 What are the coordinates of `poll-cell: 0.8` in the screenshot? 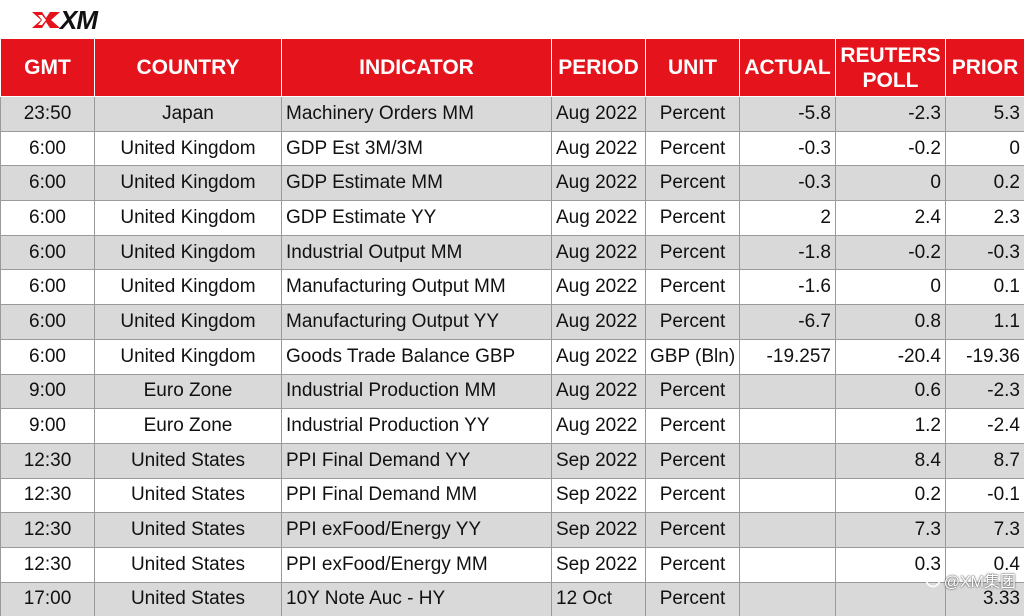 It's located at (890, 322).